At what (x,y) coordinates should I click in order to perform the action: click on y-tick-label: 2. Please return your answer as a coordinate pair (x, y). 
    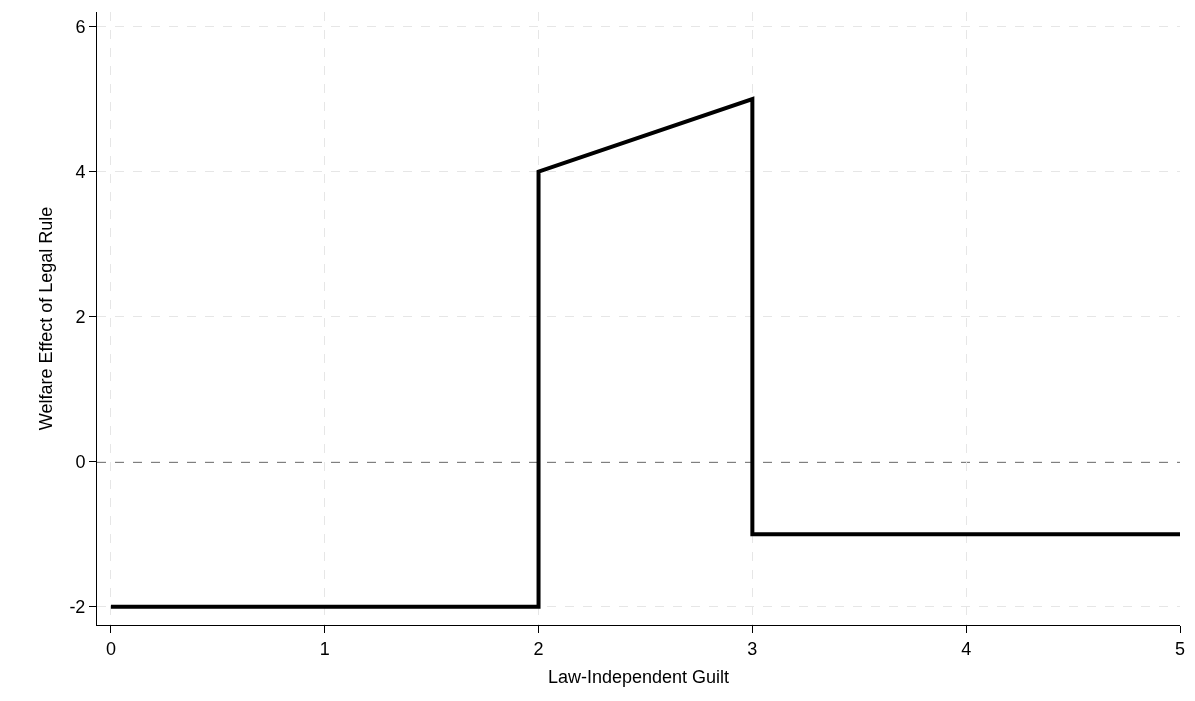
    Looking at the image, I should click on (80, 316).